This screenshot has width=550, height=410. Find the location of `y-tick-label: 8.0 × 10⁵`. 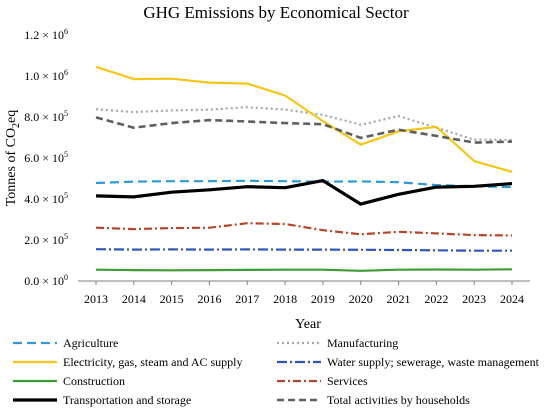

y-tick-label: 8.0 × 10⁵ is located at coordinates (46, 116).